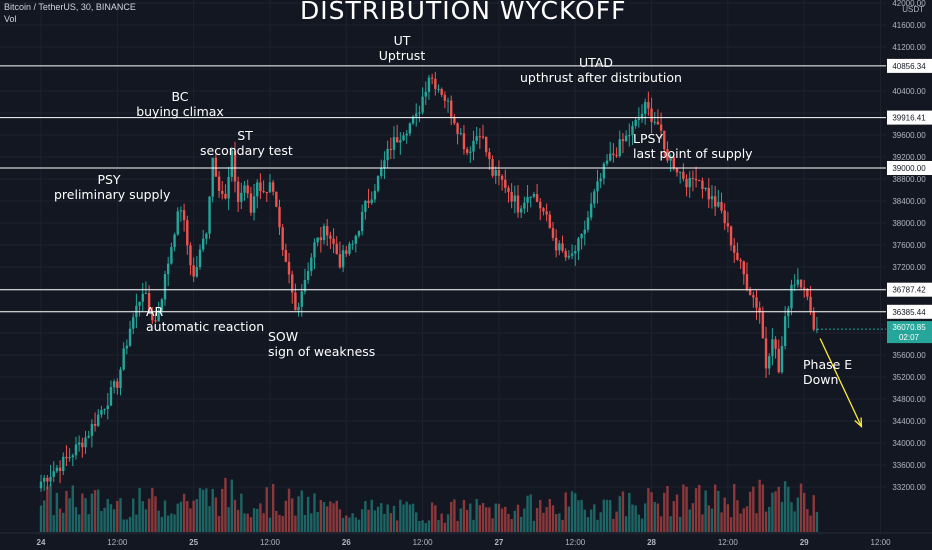  What do you see at coordinates (909, 487) in the screenshot?
I see `y-tick-label: 33200.00` at bounding box center [909, 487].